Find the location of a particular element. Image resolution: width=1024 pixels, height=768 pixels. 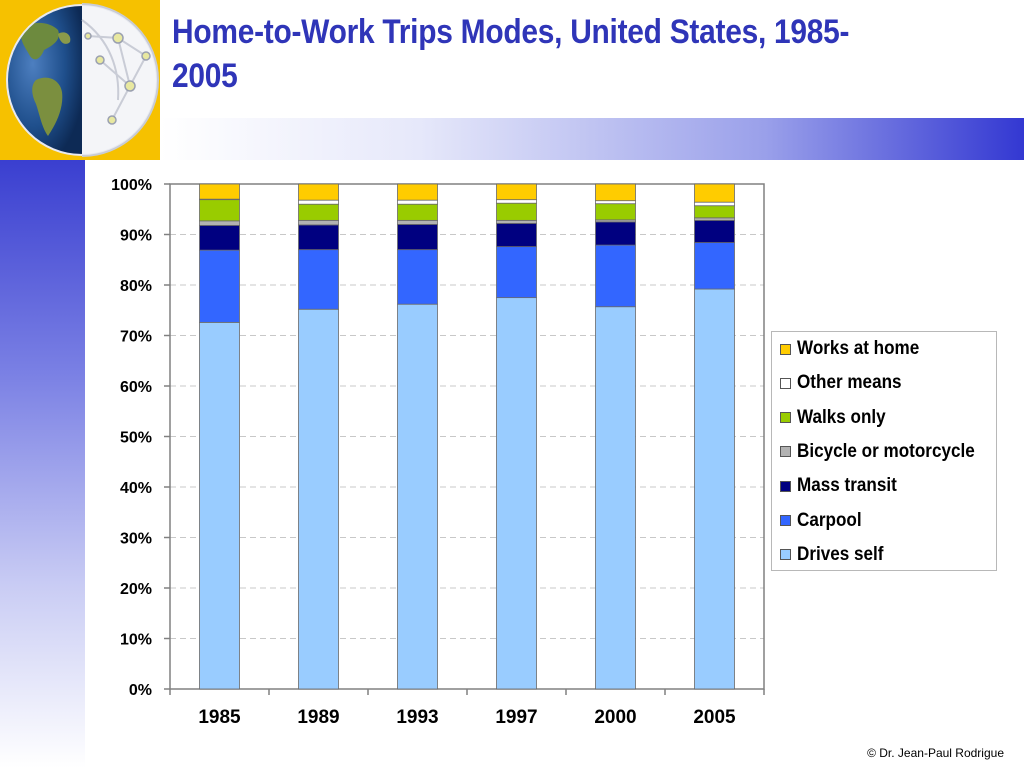

logo is located at coordinates (80, 80).